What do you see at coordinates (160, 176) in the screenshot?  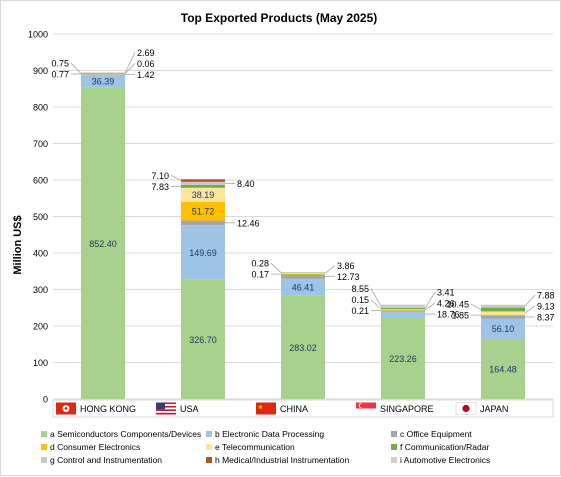 I see `data-label: 7.10` at bounding box center [160, 176].